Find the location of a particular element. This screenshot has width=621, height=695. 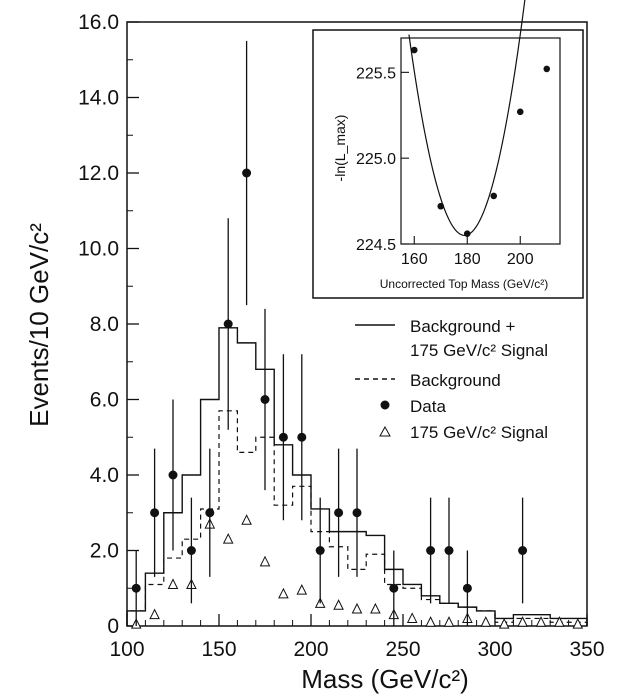

x-axis: 100 150 200 250 300 350 is located at coordinates (357, 637).